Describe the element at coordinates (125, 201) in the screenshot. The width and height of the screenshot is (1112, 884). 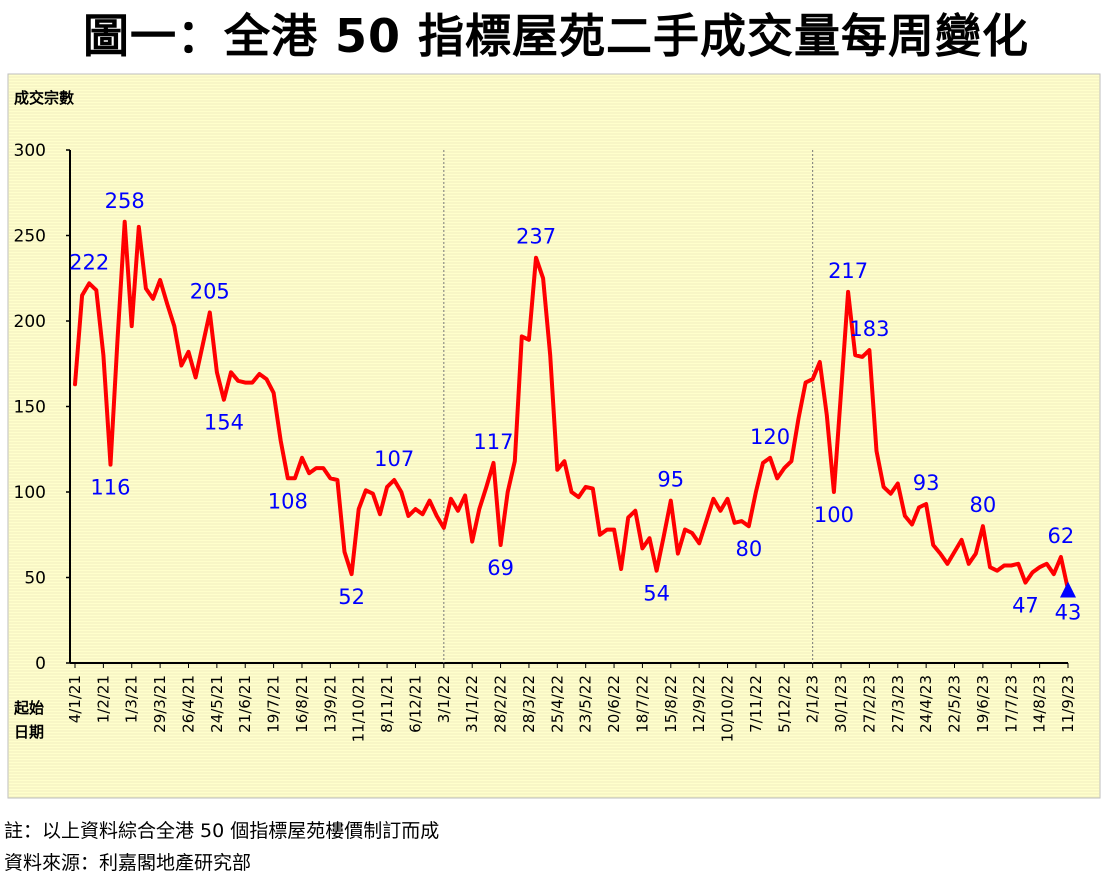
I see `data-label: 258` at that location.